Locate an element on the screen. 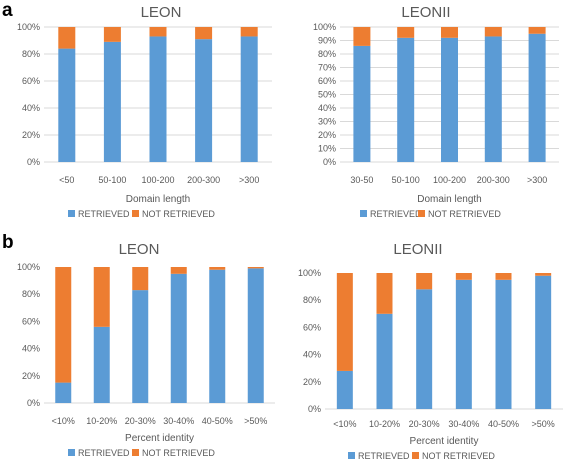  y-tick-label: 10% is located at coordinates (327, 149).